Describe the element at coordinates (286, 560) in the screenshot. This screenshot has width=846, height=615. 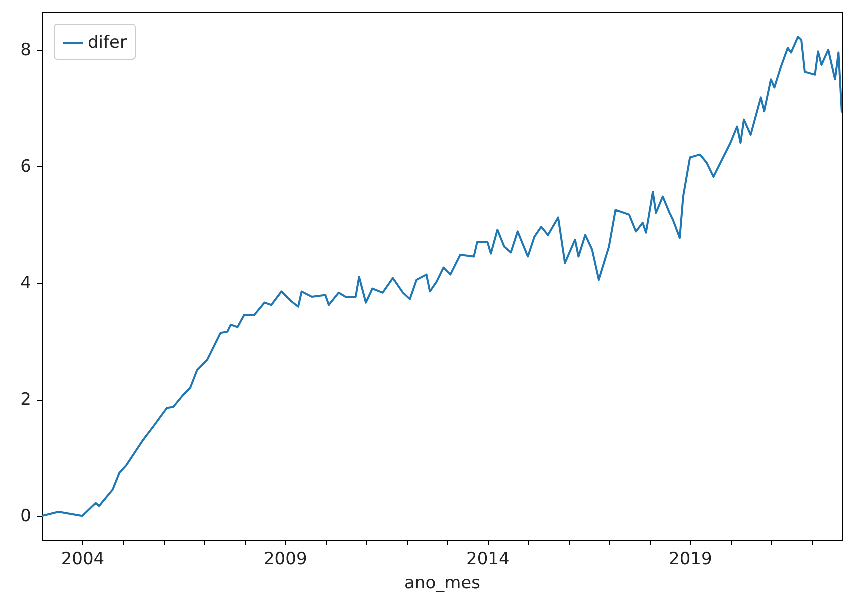
I see `x-tick-label: 2009` at that location.